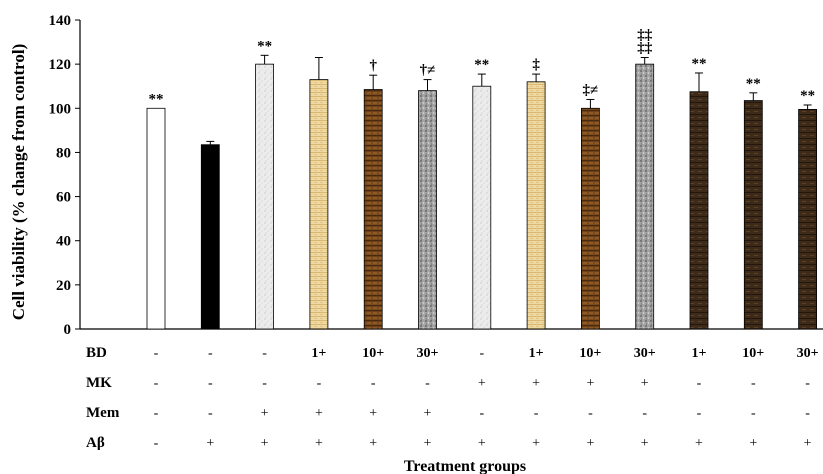  What do you see at coordinates (99, 383) in the screenshot?
I see `row-label-MK: MK` at bounding box center [99, 383].